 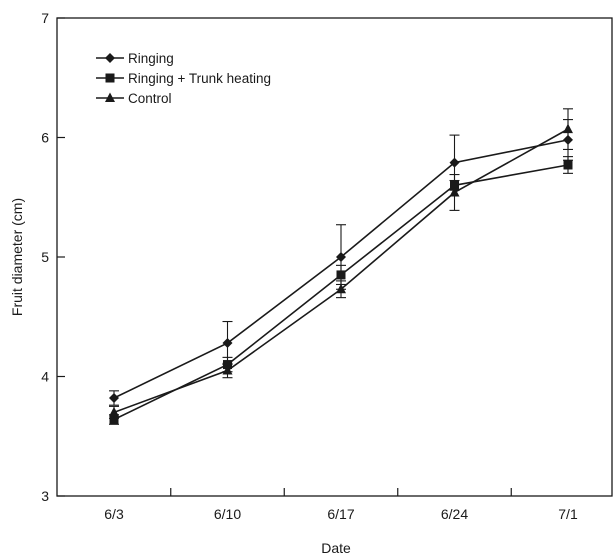 What do you see at coordinates (114, 514) in the screenshot?
I see `x-tick-label: 6/3` at bounding box center [114, 514].